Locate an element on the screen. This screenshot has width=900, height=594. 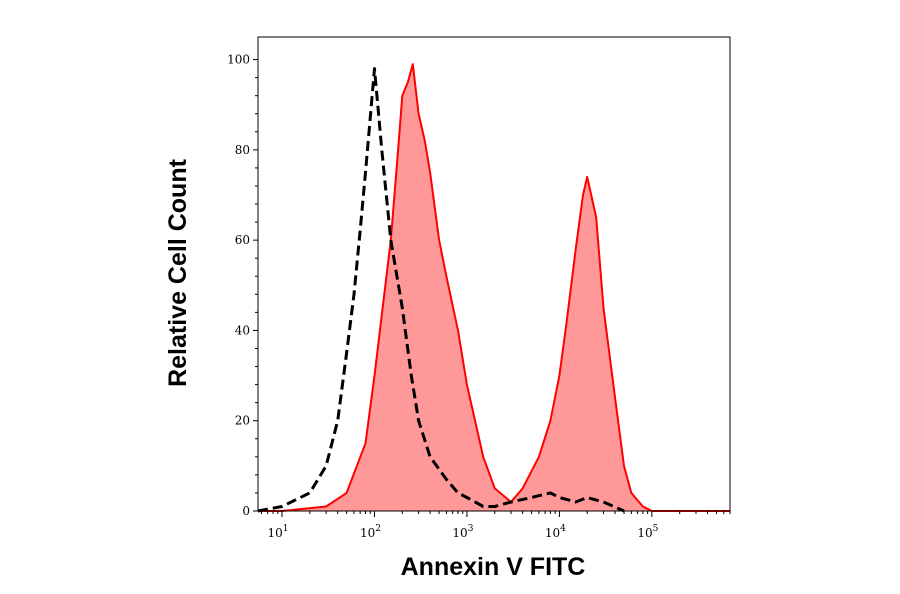
y-tick-label: 80 is located at coordinates (242, 150).